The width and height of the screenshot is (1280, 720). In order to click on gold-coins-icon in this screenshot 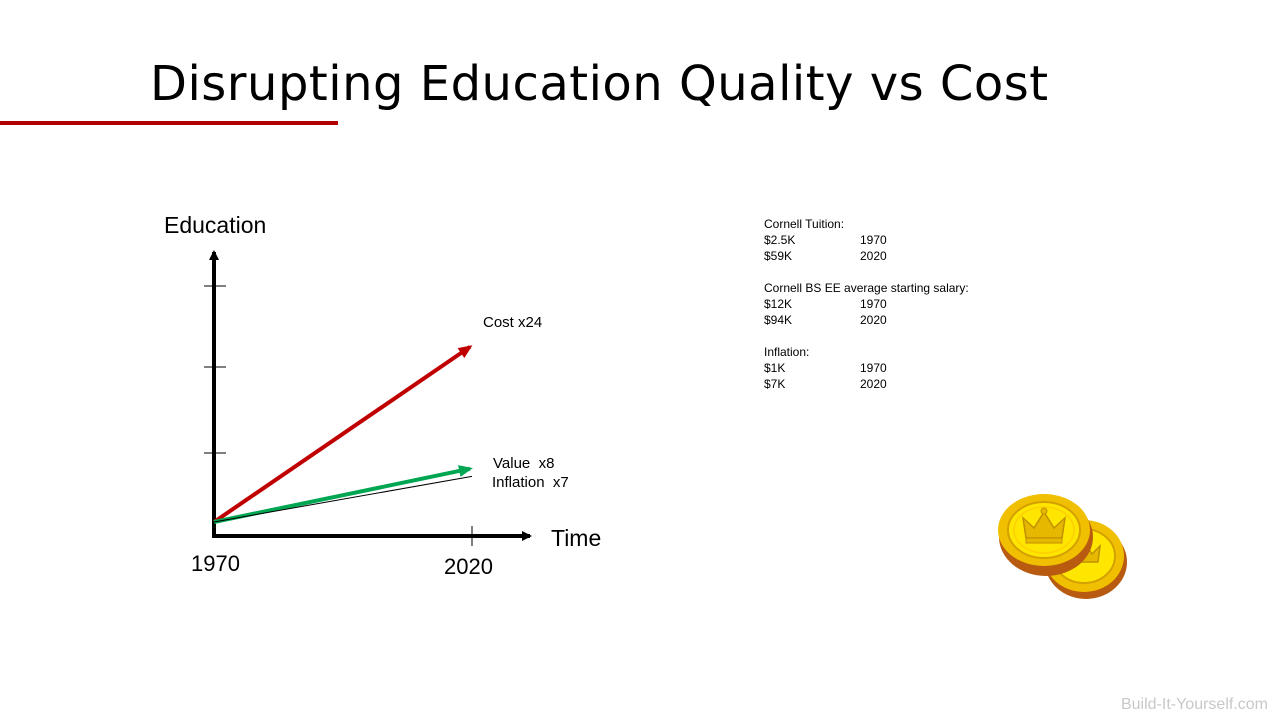, I will do `click(1063, 551)`.